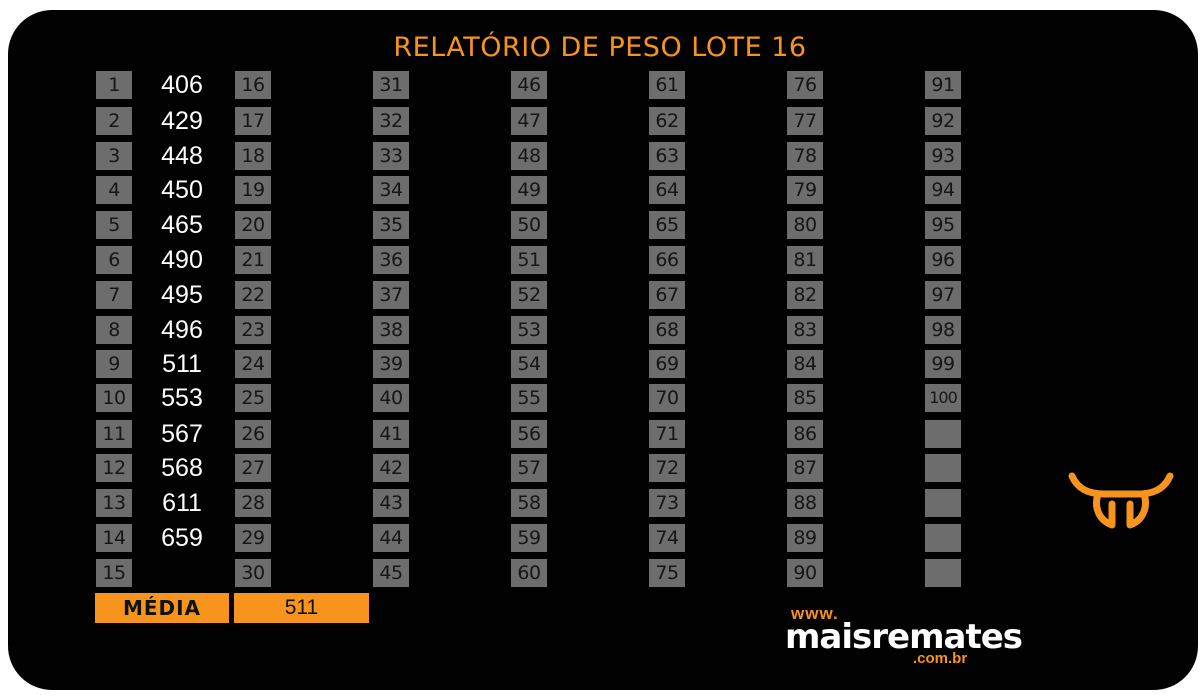 This screenshot has height=700, width=1200. Describe the element at coordinates (253, 364) in the screenshot. I see `lot-number-cell: 24` at that location.